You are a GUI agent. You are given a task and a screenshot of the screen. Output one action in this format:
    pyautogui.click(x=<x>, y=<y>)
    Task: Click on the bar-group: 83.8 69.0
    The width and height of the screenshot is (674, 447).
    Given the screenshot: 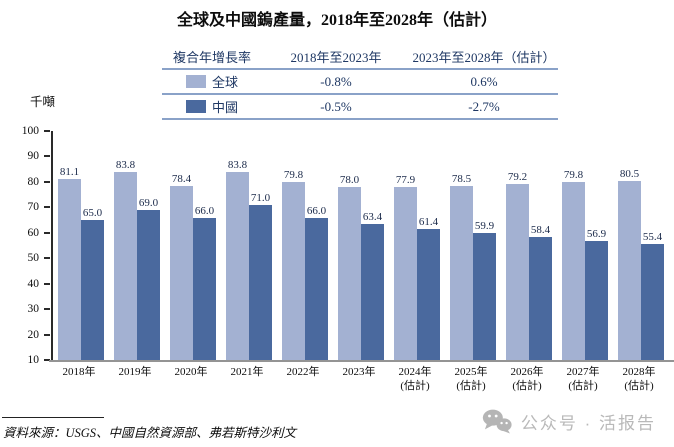 What is the action you would take?
    pyautogui.click(x=137, y=259)
    